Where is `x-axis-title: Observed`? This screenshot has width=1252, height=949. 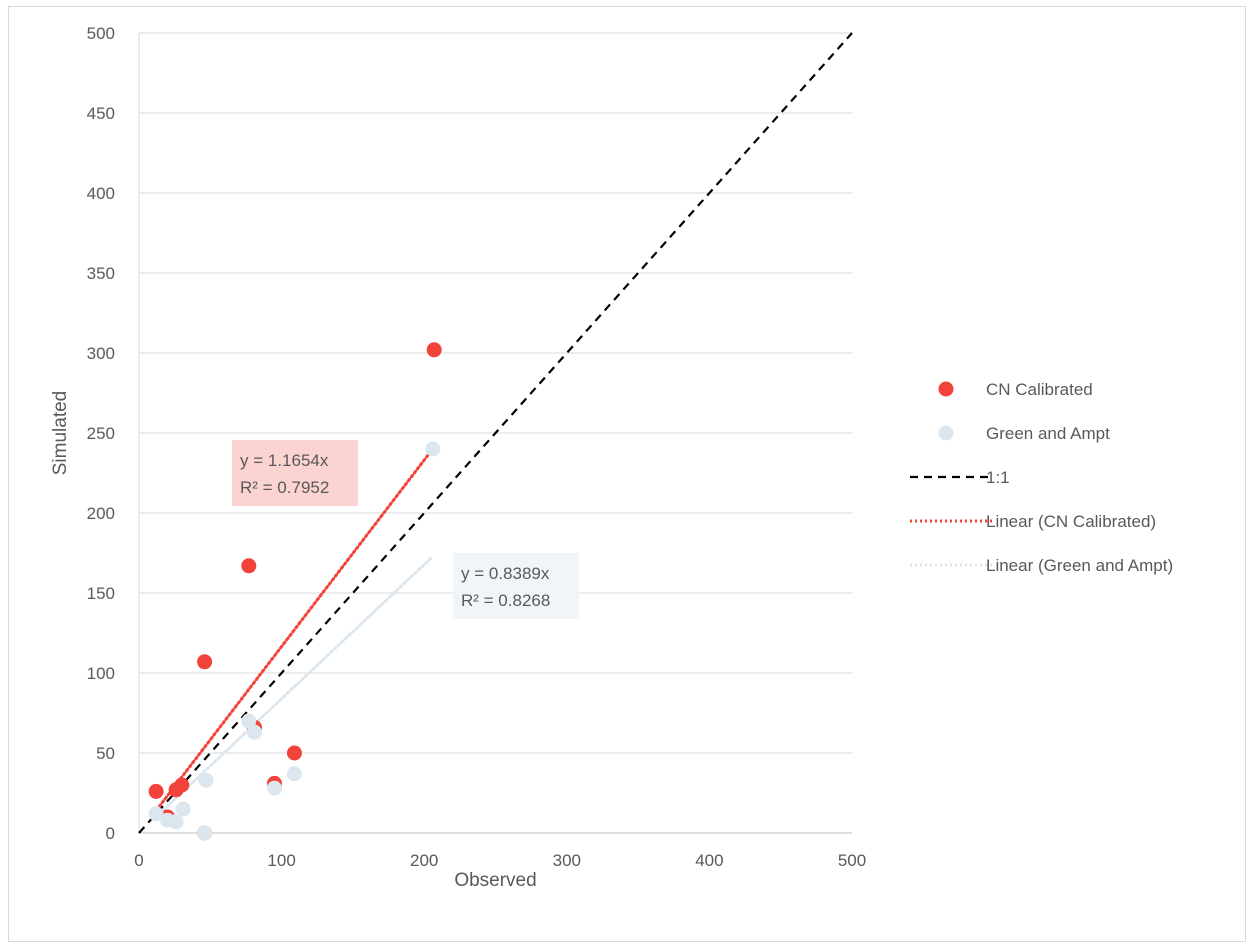
x-axis-title: Observed is located at coordinates (495, 880).